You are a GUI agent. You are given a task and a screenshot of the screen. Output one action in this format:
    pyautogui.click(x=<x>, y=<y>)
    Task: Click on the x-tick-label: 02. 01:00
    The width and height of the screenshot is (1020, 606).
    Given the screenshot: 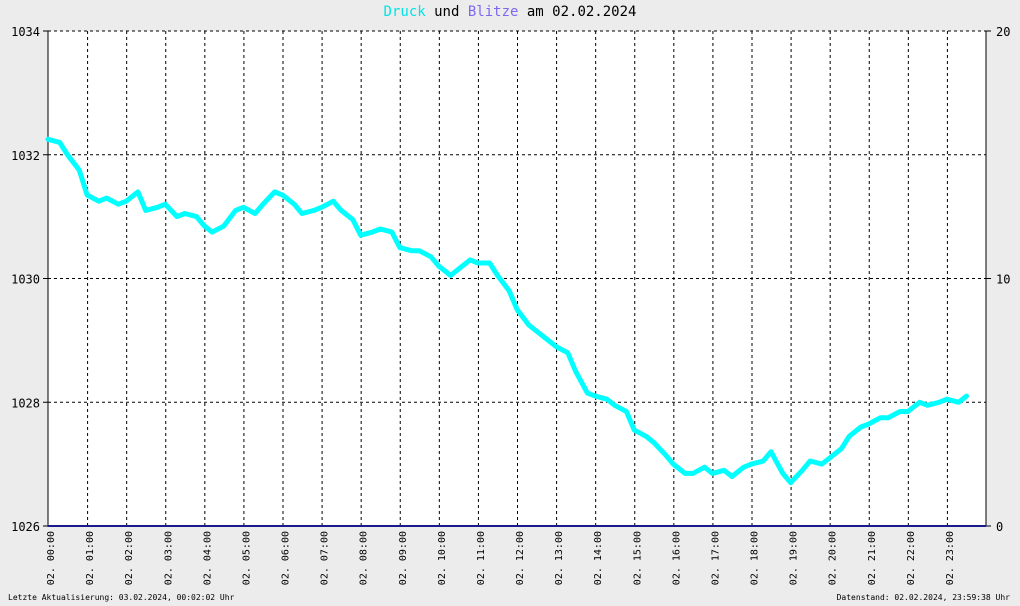 What is the action you would take?
    pyautogui.click(x=90, y=558)
    